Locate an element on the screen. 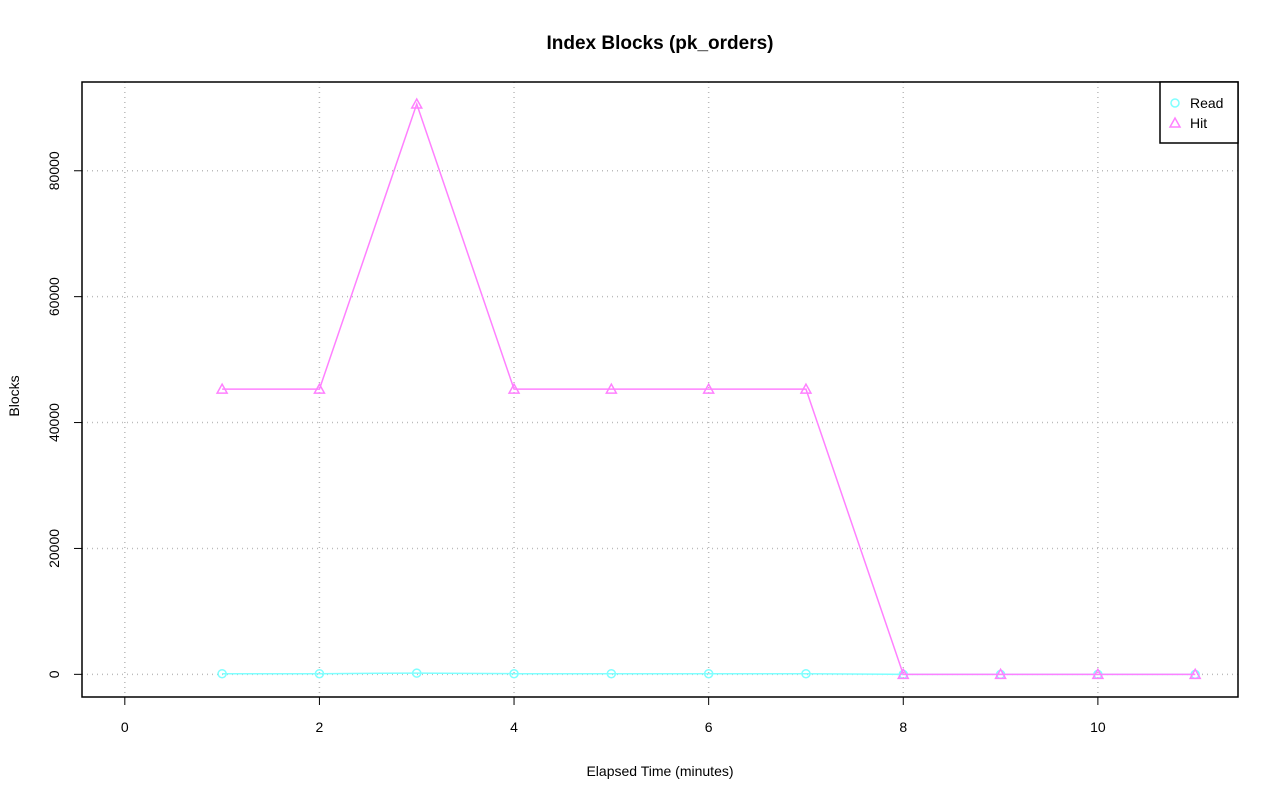 This screenshot has width=1280, height=806. y-axis-label: Blocks is located at coordinates (14, 395).